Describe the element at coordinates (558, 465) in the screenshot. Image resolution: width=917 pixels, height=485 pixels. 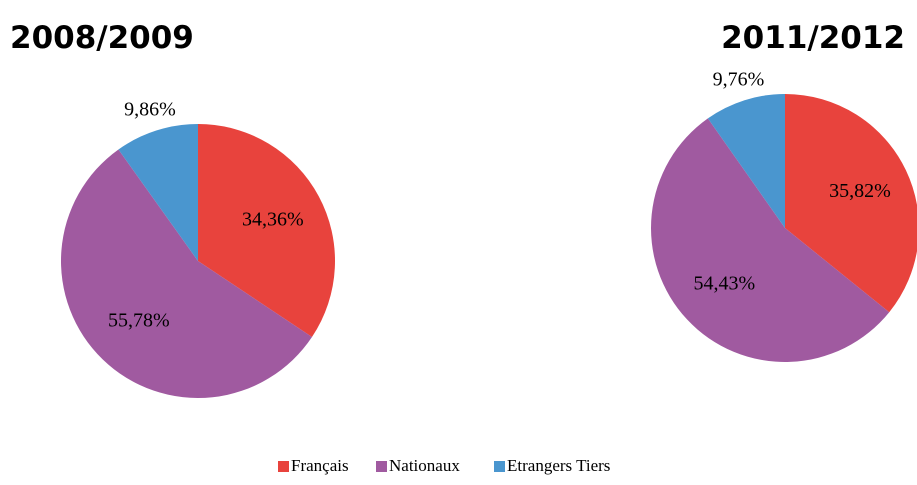
I see `legend-label: Etrangers Tiers` at that location.